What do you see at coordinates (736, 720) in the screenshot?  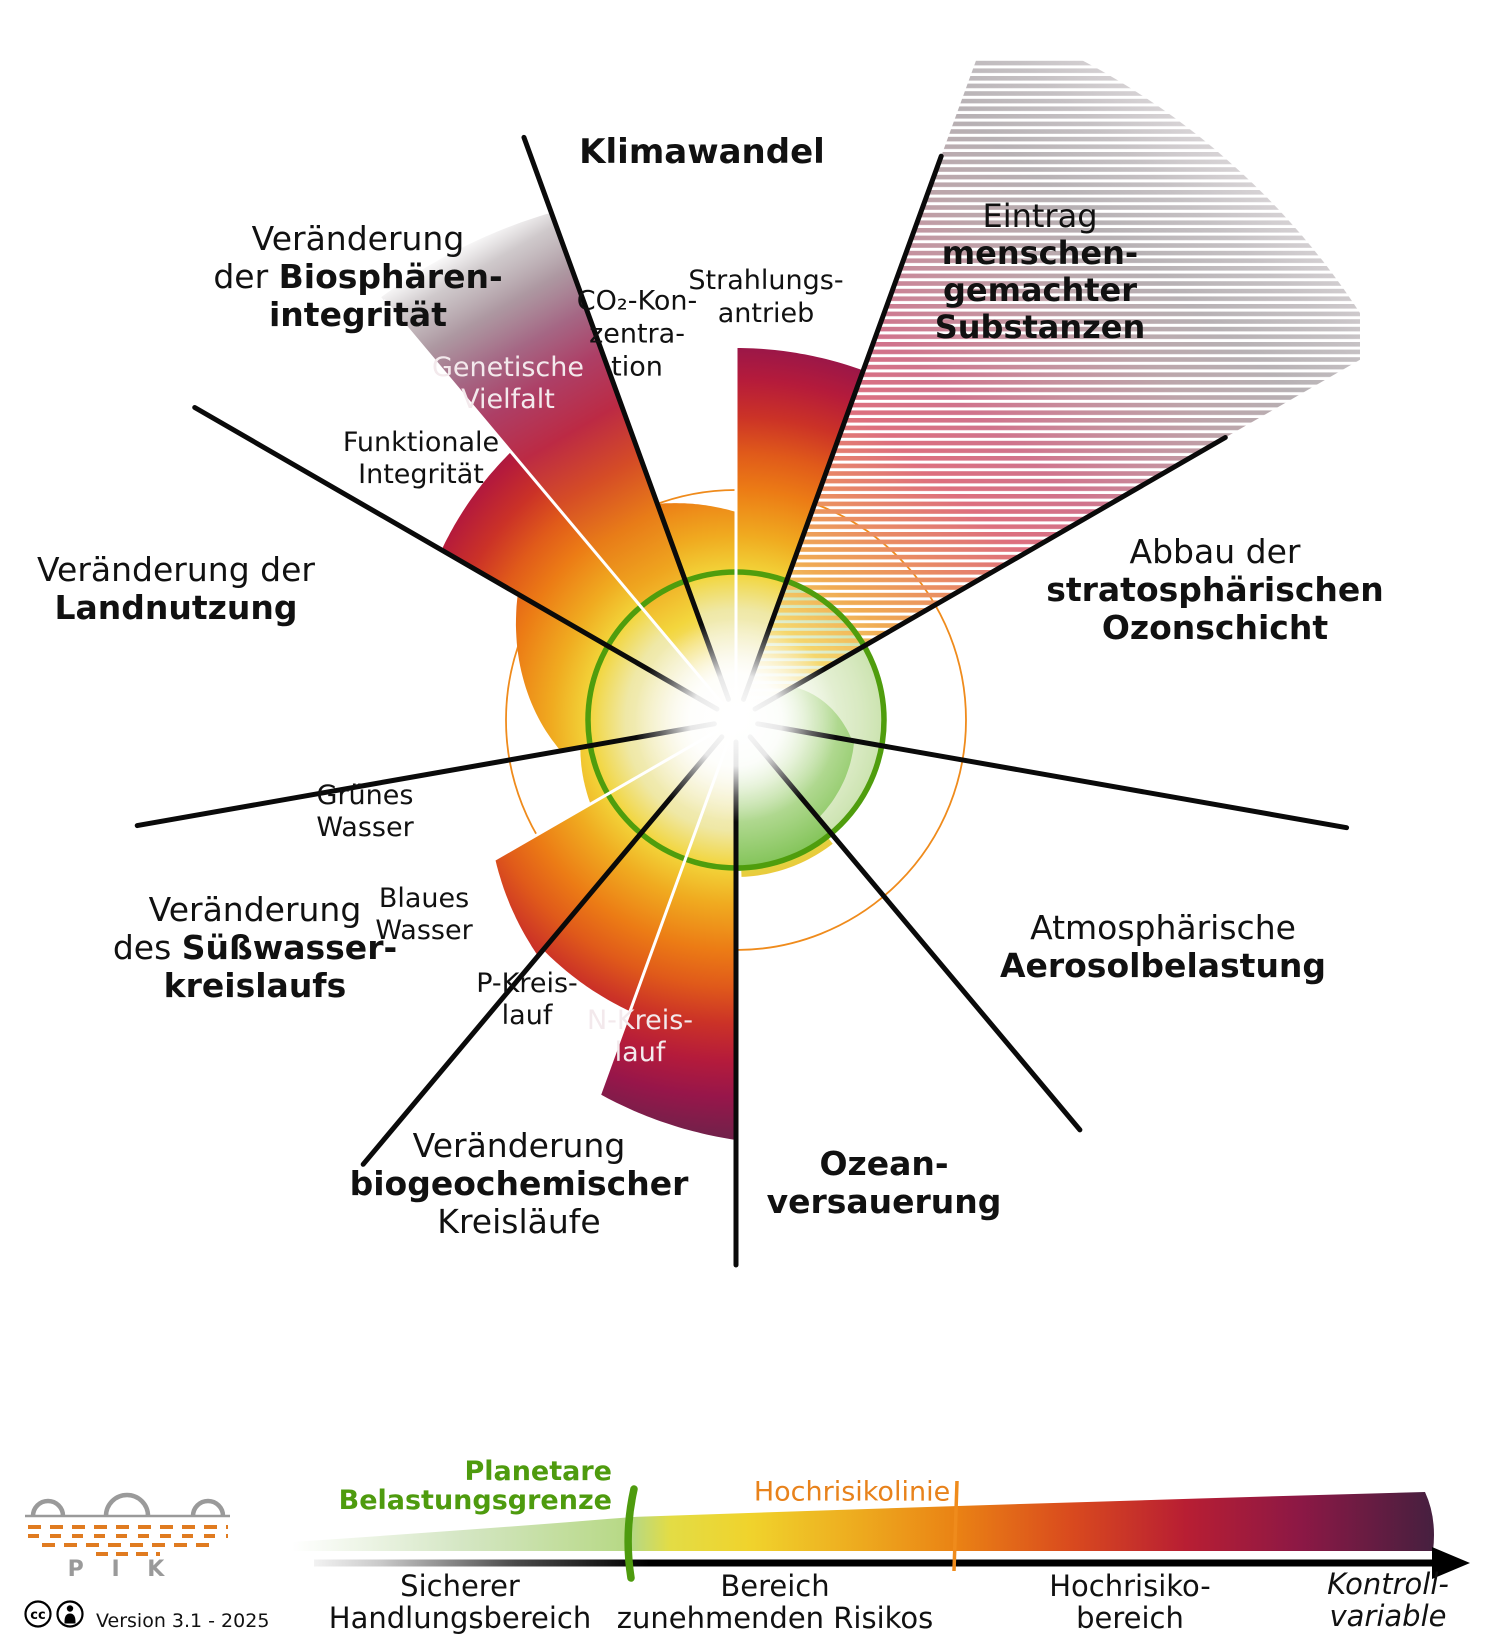 I see `center-starburst` at bounding box center [736, 720].